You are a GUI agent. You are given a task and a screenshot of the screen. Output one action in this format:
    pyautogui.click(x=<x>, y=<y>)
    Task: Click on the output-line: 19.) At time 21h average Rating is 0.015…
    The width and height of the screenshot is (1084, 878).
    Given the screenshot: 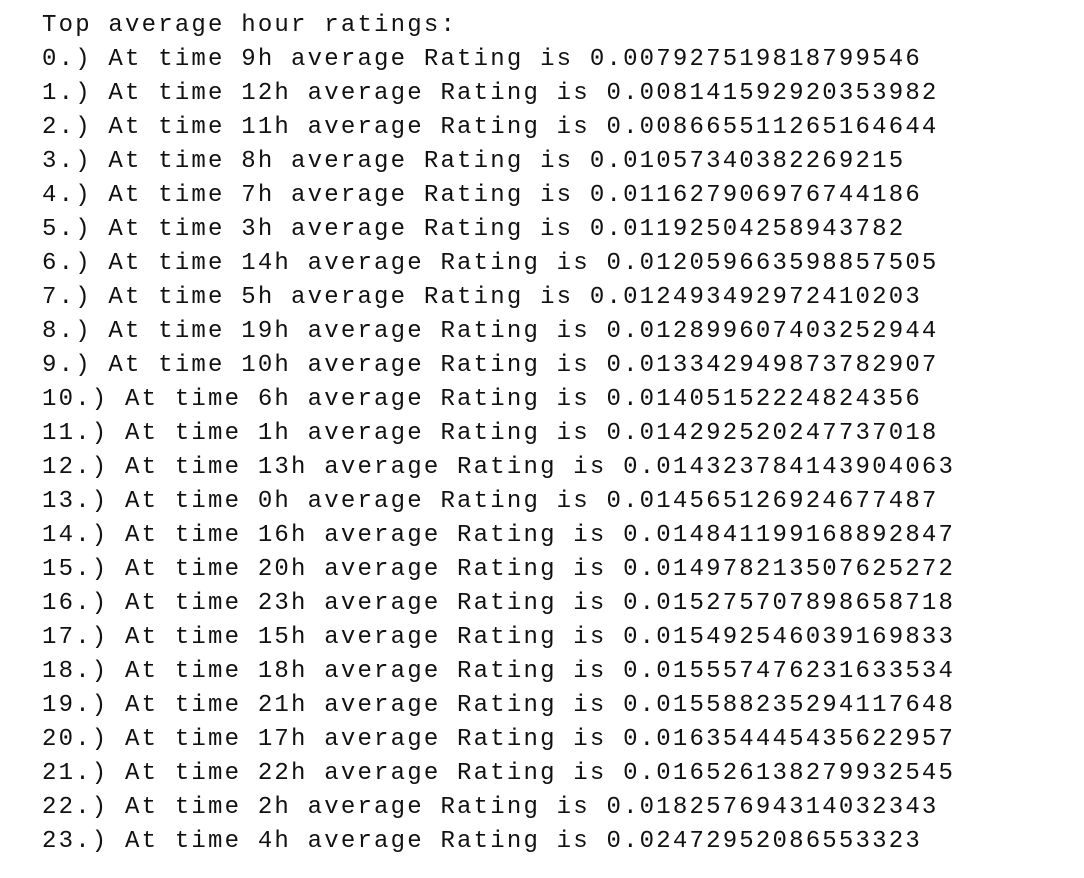 What is the action you would take?
    pyautogui.click(x=499, y=705)
    